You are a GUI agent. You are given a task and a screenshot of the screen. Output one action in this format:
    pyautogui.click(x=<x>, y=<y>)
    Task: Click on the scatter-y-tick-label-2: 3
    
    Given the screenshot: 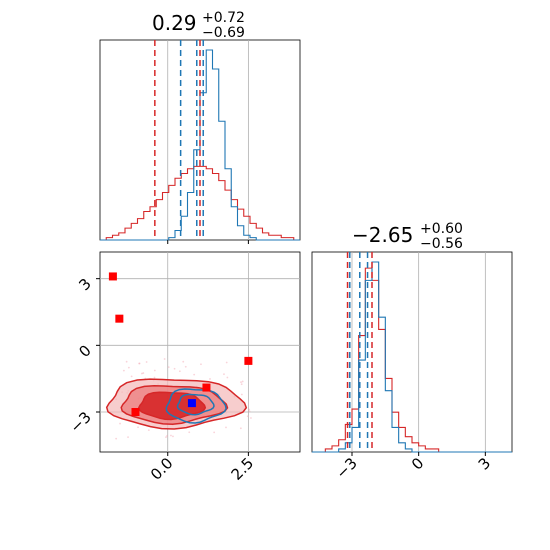 What is the action you would take?
    pyautogui.click(x=84, y=284)
    